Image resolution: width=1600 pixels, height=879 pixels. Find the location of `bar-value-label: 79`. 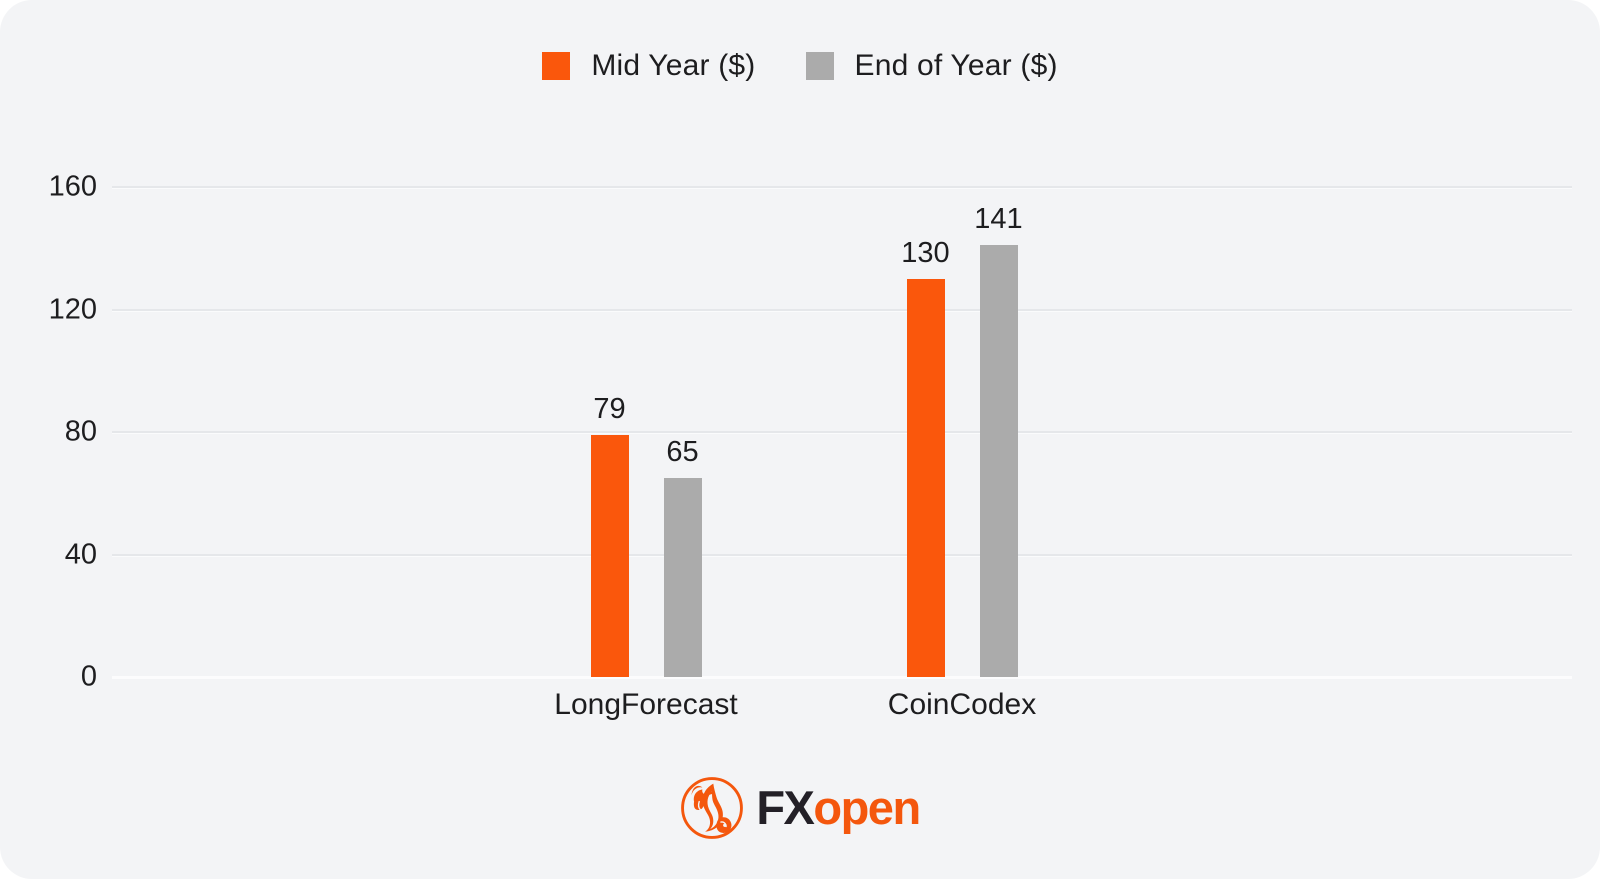

bar-value-label: 79 is located at coordinates (609, 409).